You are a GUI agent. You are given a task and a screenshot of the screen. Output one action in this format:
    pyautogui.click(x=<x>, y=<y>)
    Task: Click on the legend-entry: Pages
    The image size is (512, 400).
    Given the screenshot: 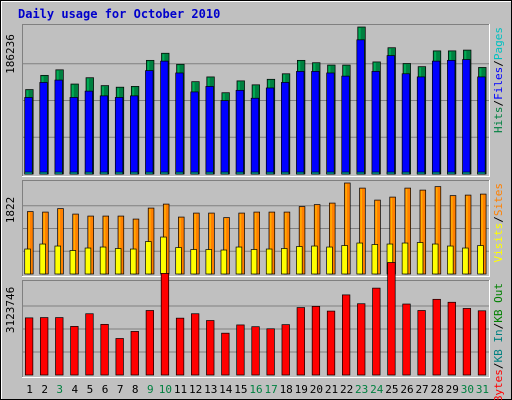 What is the action you would take?
    pyautogui.click(x=498, y=43)
    